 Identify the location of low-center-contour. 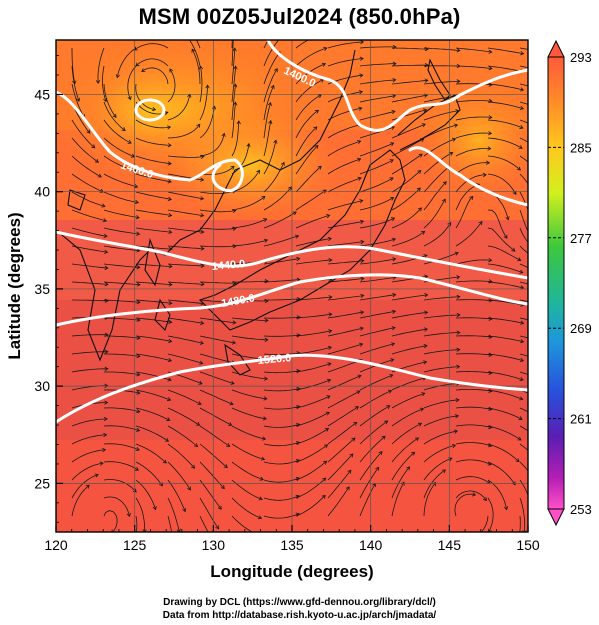
(150, 110).